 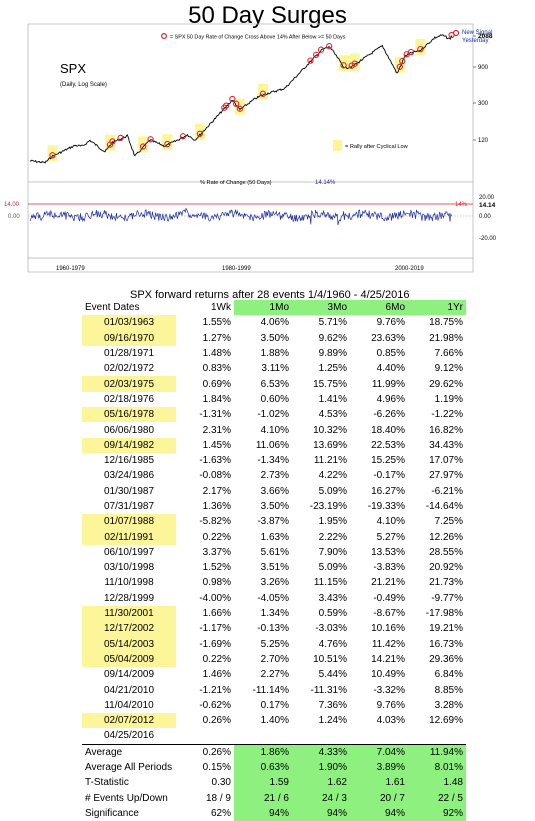 What do you see at coordinates (216, 506) in the screenshot?
I see `return-cell: 1.36%` at bounding box center [216, 506].